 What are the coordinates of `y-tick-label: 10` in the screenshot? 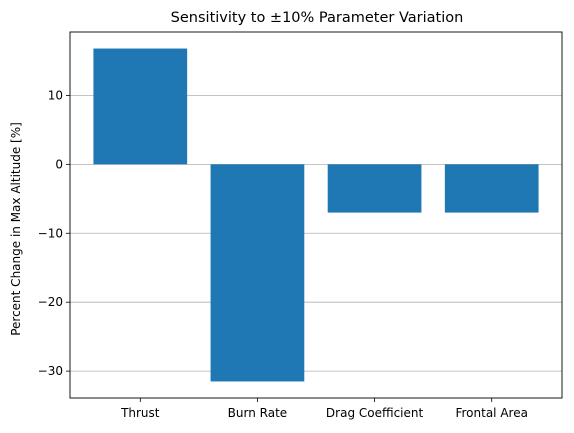 It's located at (55, 95).